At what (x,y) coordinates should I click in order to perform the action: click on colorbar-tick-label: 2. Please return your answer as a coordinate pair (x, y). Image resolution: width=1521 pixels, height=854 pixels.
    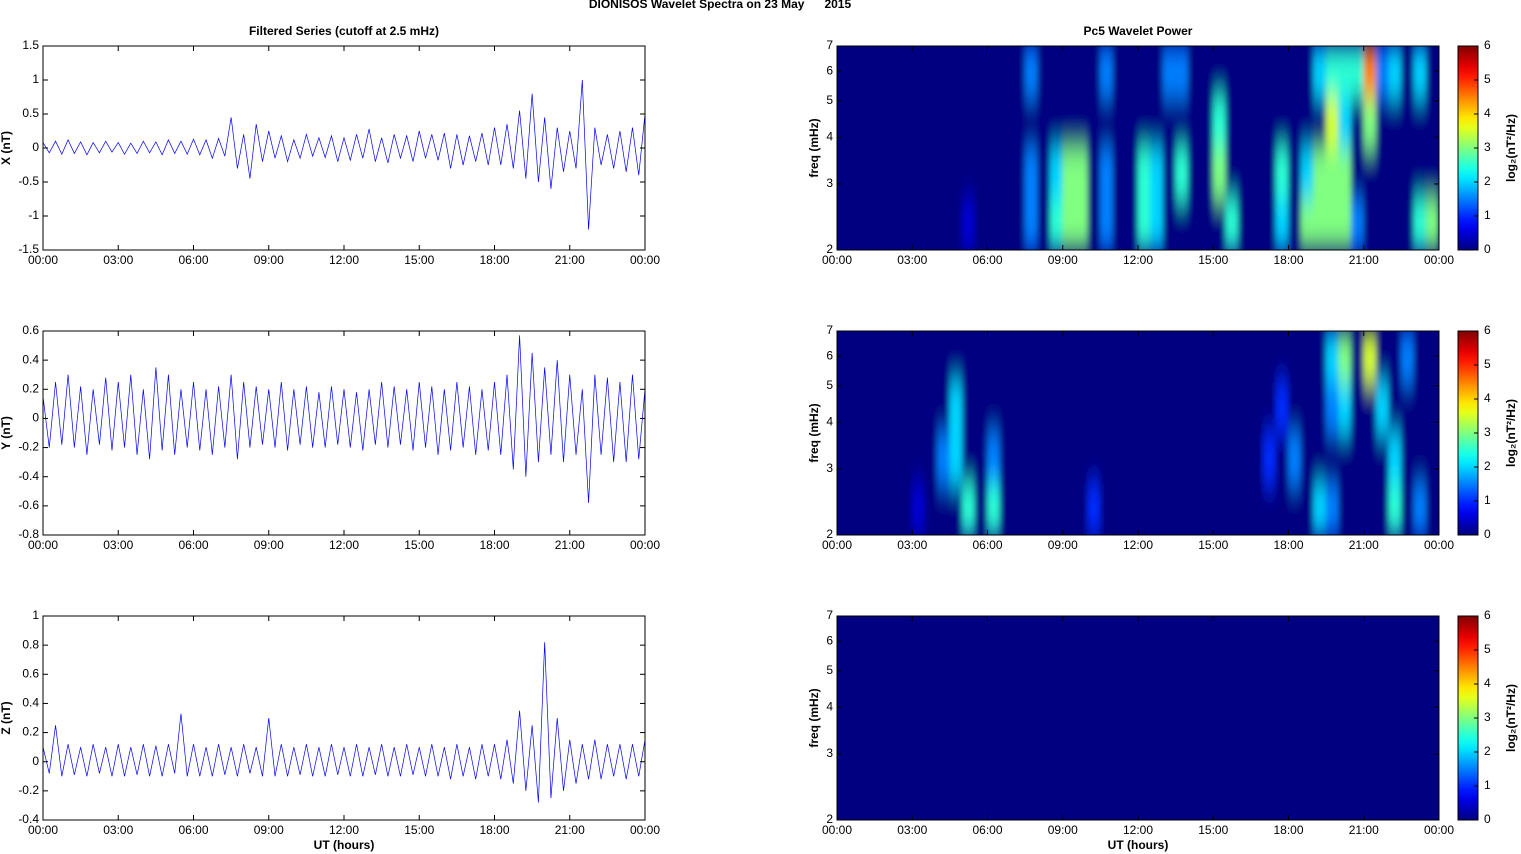
    Looking at the image, I should click on (1487, 181).